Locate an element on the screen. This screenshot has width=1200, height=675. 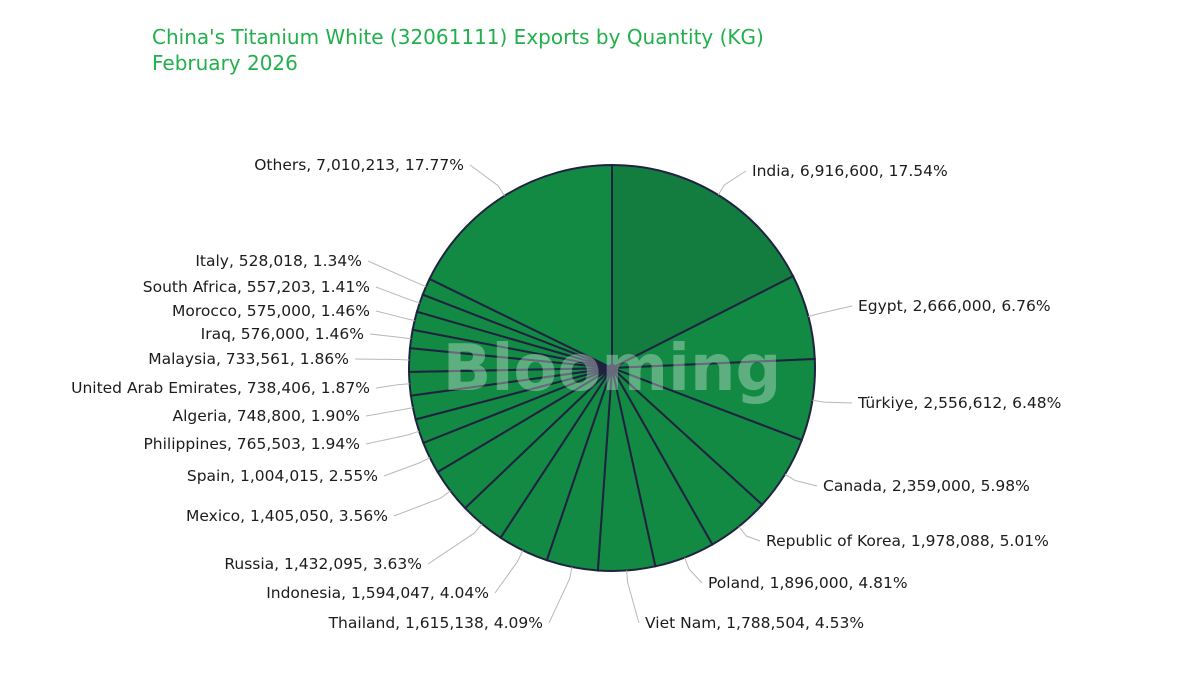
slice-label: Russia, 1,432,095, 3.63% is located at coordinates (323, 564).